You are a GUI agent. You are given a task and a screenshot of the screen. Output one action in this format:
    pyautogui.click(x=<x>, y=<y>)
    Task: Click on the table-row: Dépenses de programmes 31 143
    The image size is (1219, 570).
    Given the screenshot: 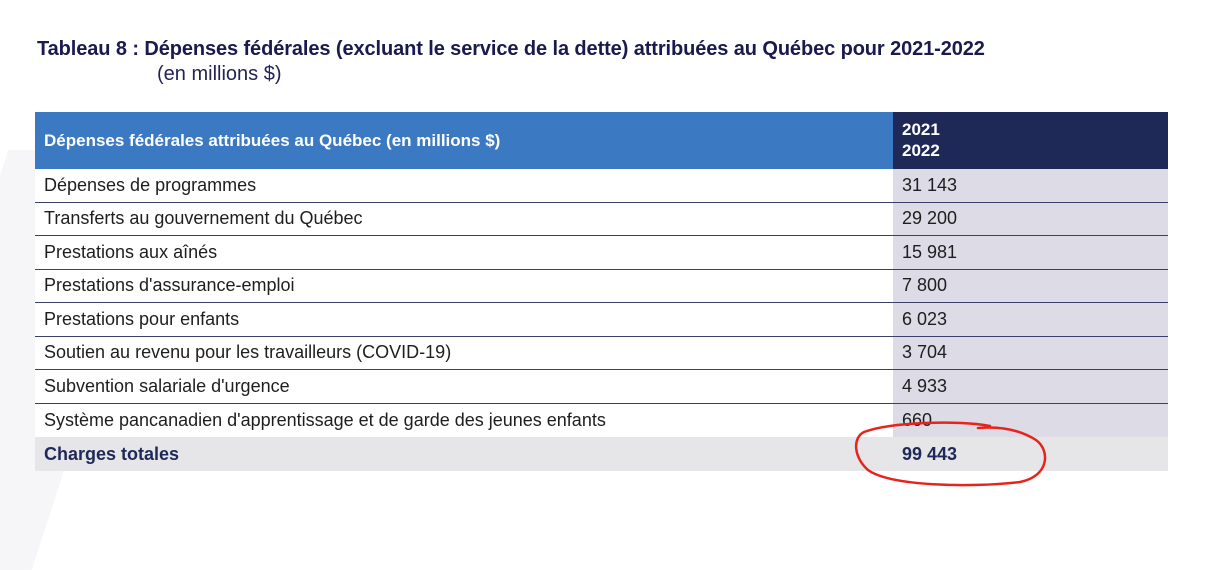 What is the action you would take?
    pyautogui.click(x=601, y=186)
    